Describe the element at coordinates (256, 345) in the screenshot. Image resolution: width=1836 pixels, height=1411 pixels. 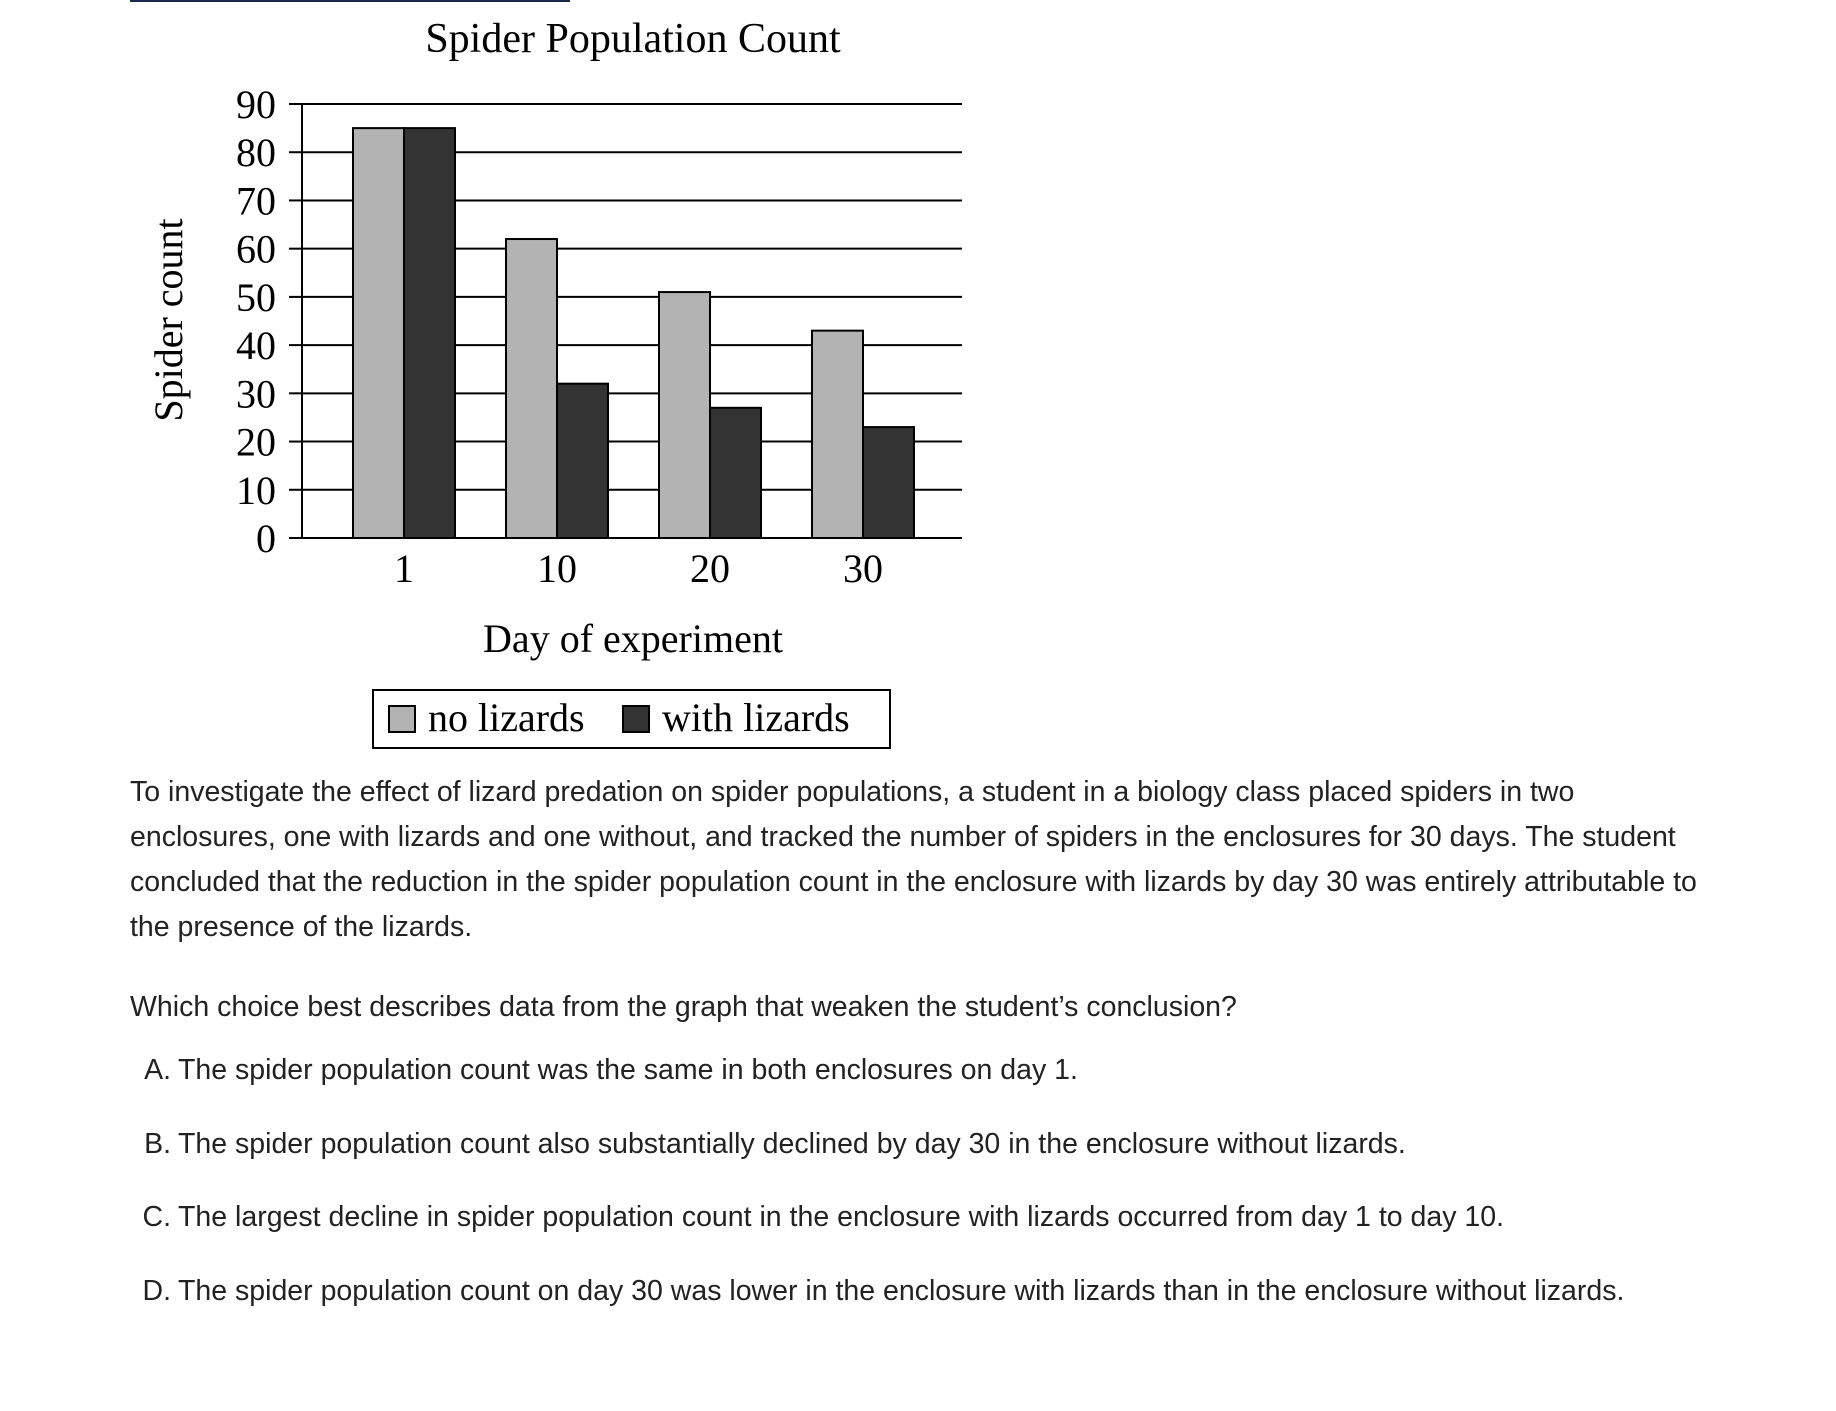
I see `y-tick-label: 40` at that location.